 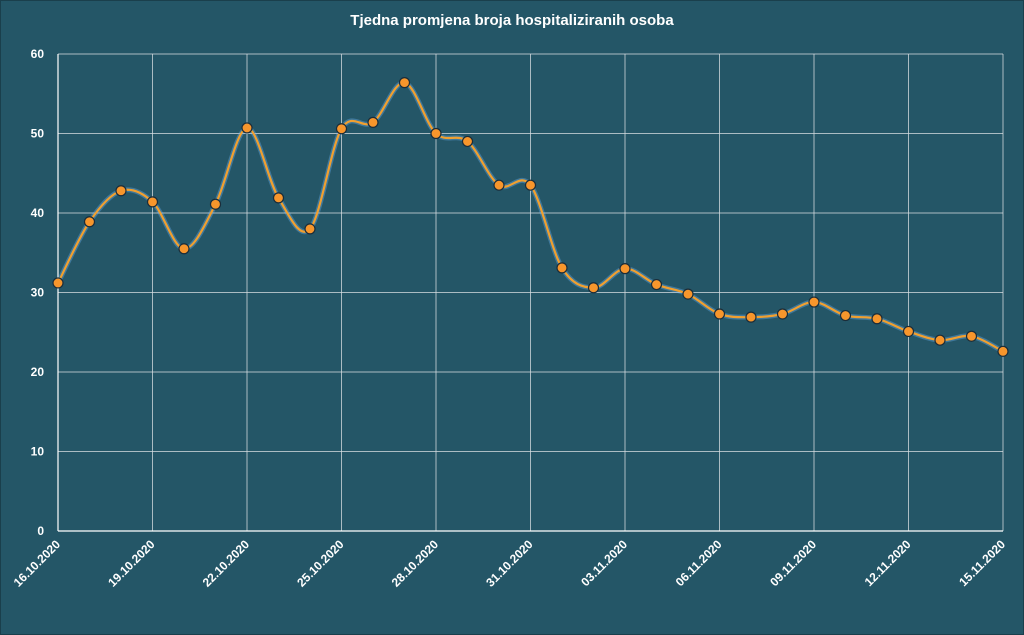 I want to click on x-tick-label: 31.10.2020, so click(x=509, y=563).